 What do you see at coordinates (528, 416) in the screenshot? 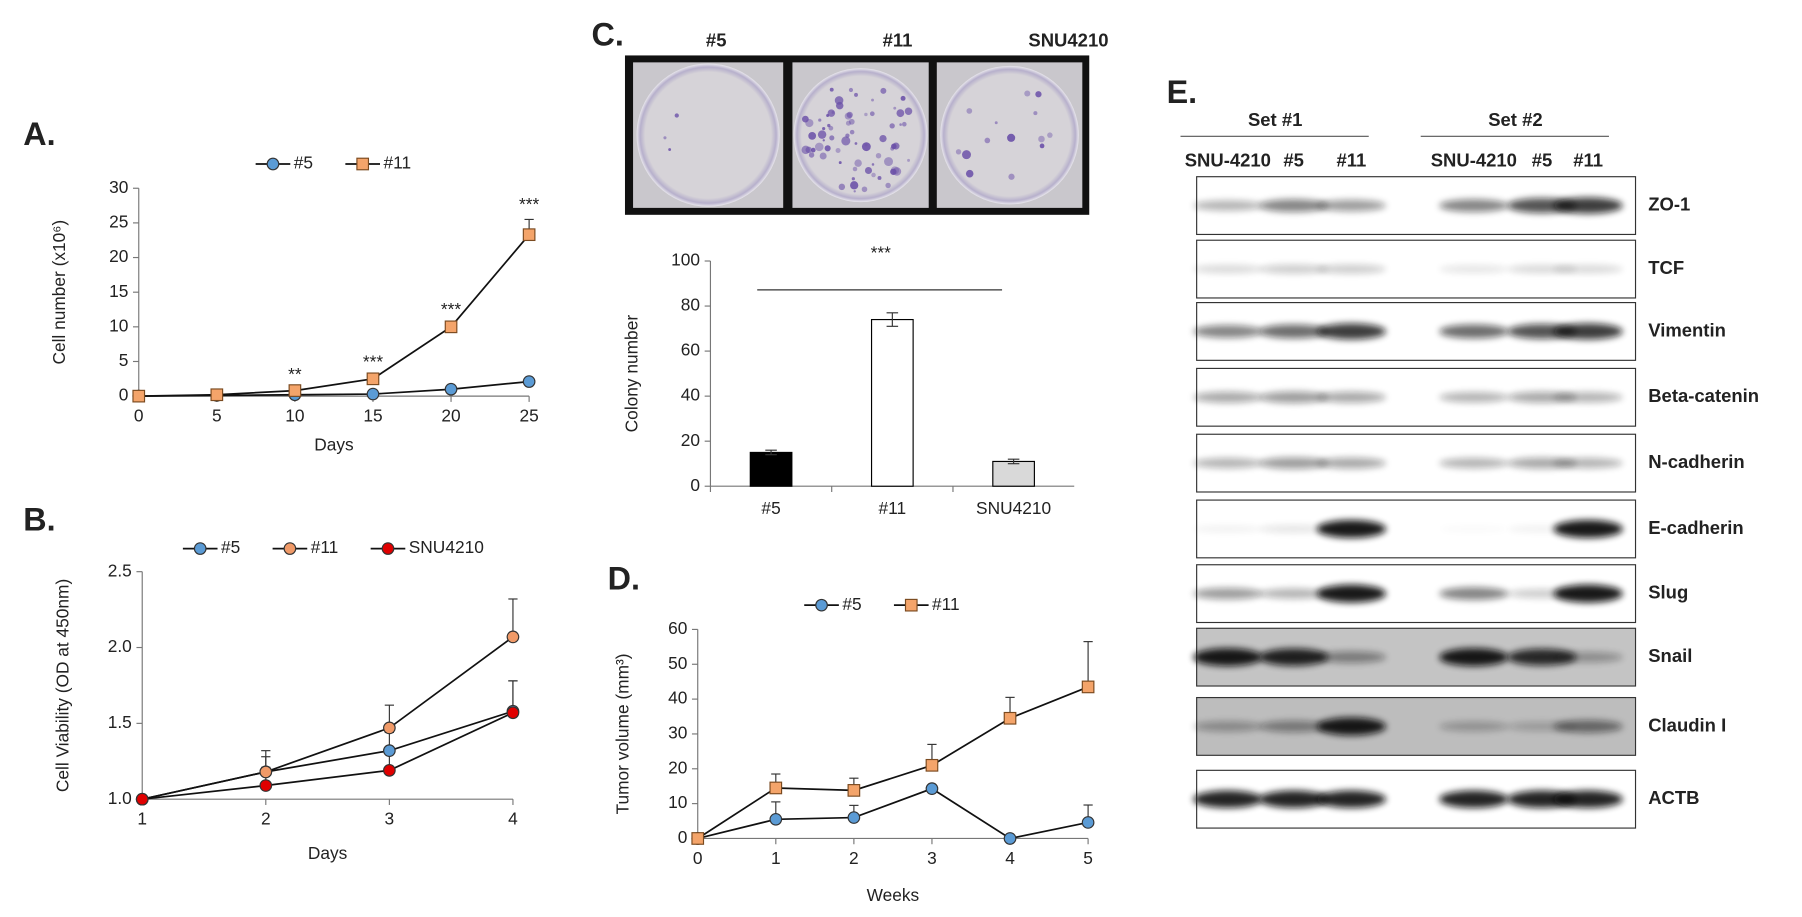
I see `x-tick-label: 25` at bounding box center [528, 416].